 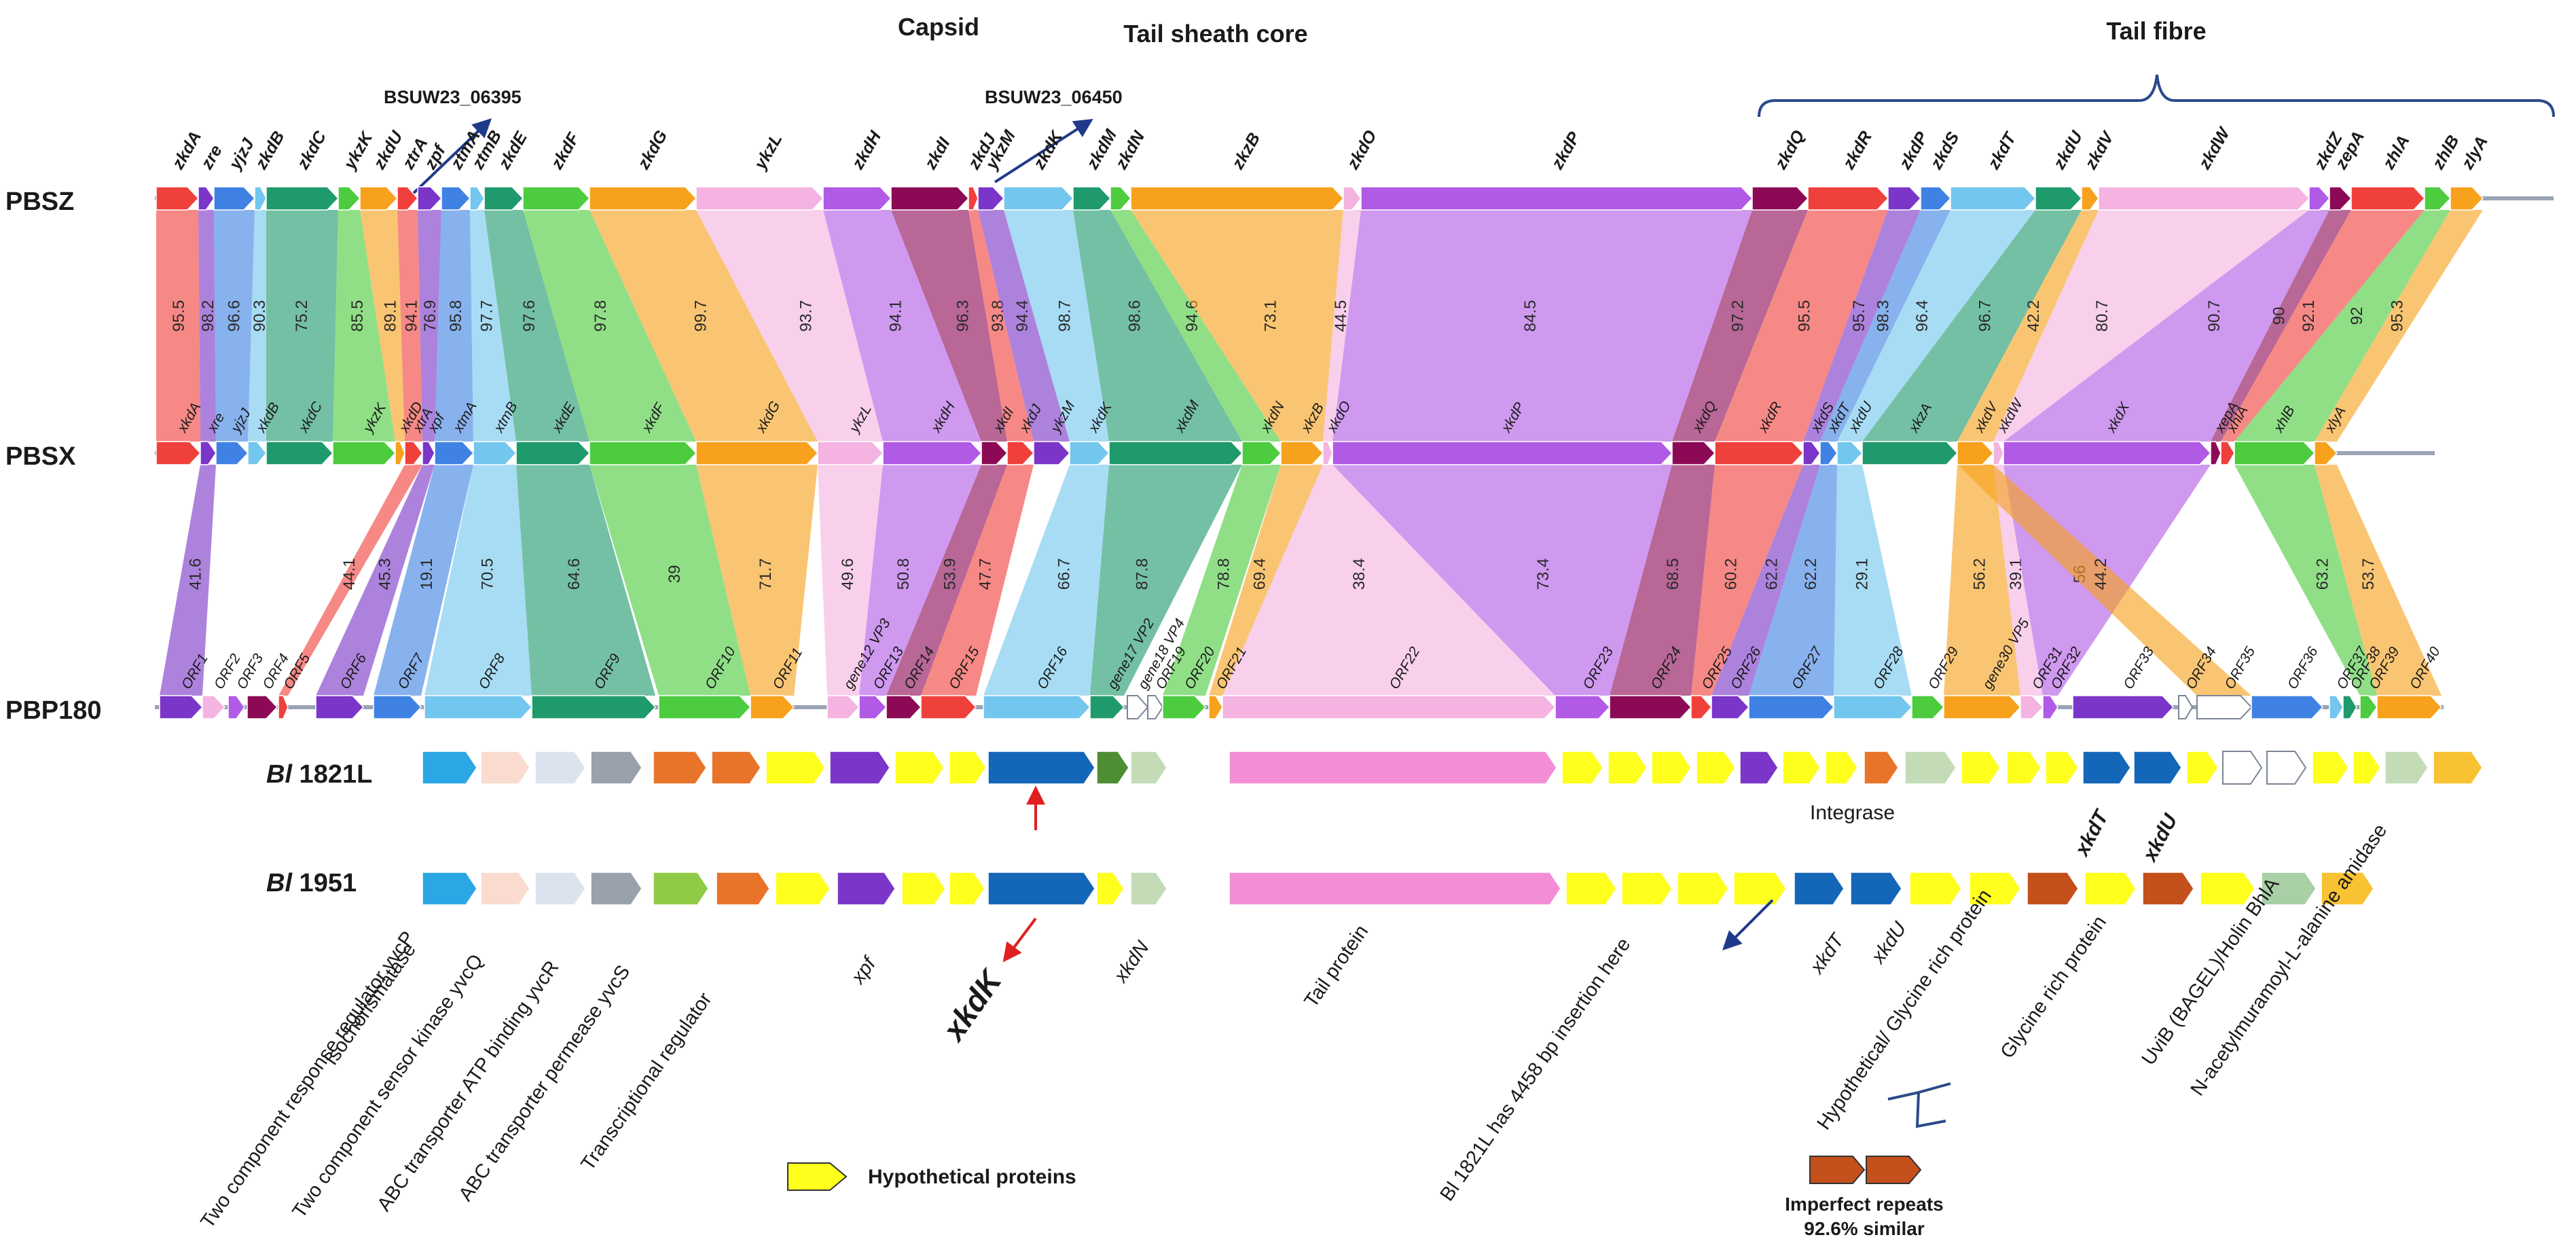 What do you see at coordinates (2214, 148) in the screenshot?
I see `pbsz-gene-label: zkdW` at bounding box center [2214, 148].